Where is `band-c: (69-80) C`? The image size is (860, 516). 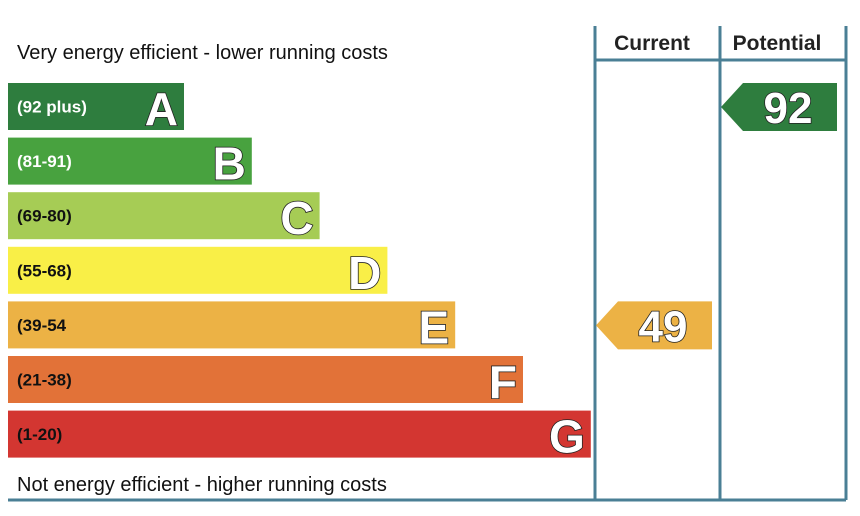 band-c: (69-80) C is located at coordinates (164, 218).